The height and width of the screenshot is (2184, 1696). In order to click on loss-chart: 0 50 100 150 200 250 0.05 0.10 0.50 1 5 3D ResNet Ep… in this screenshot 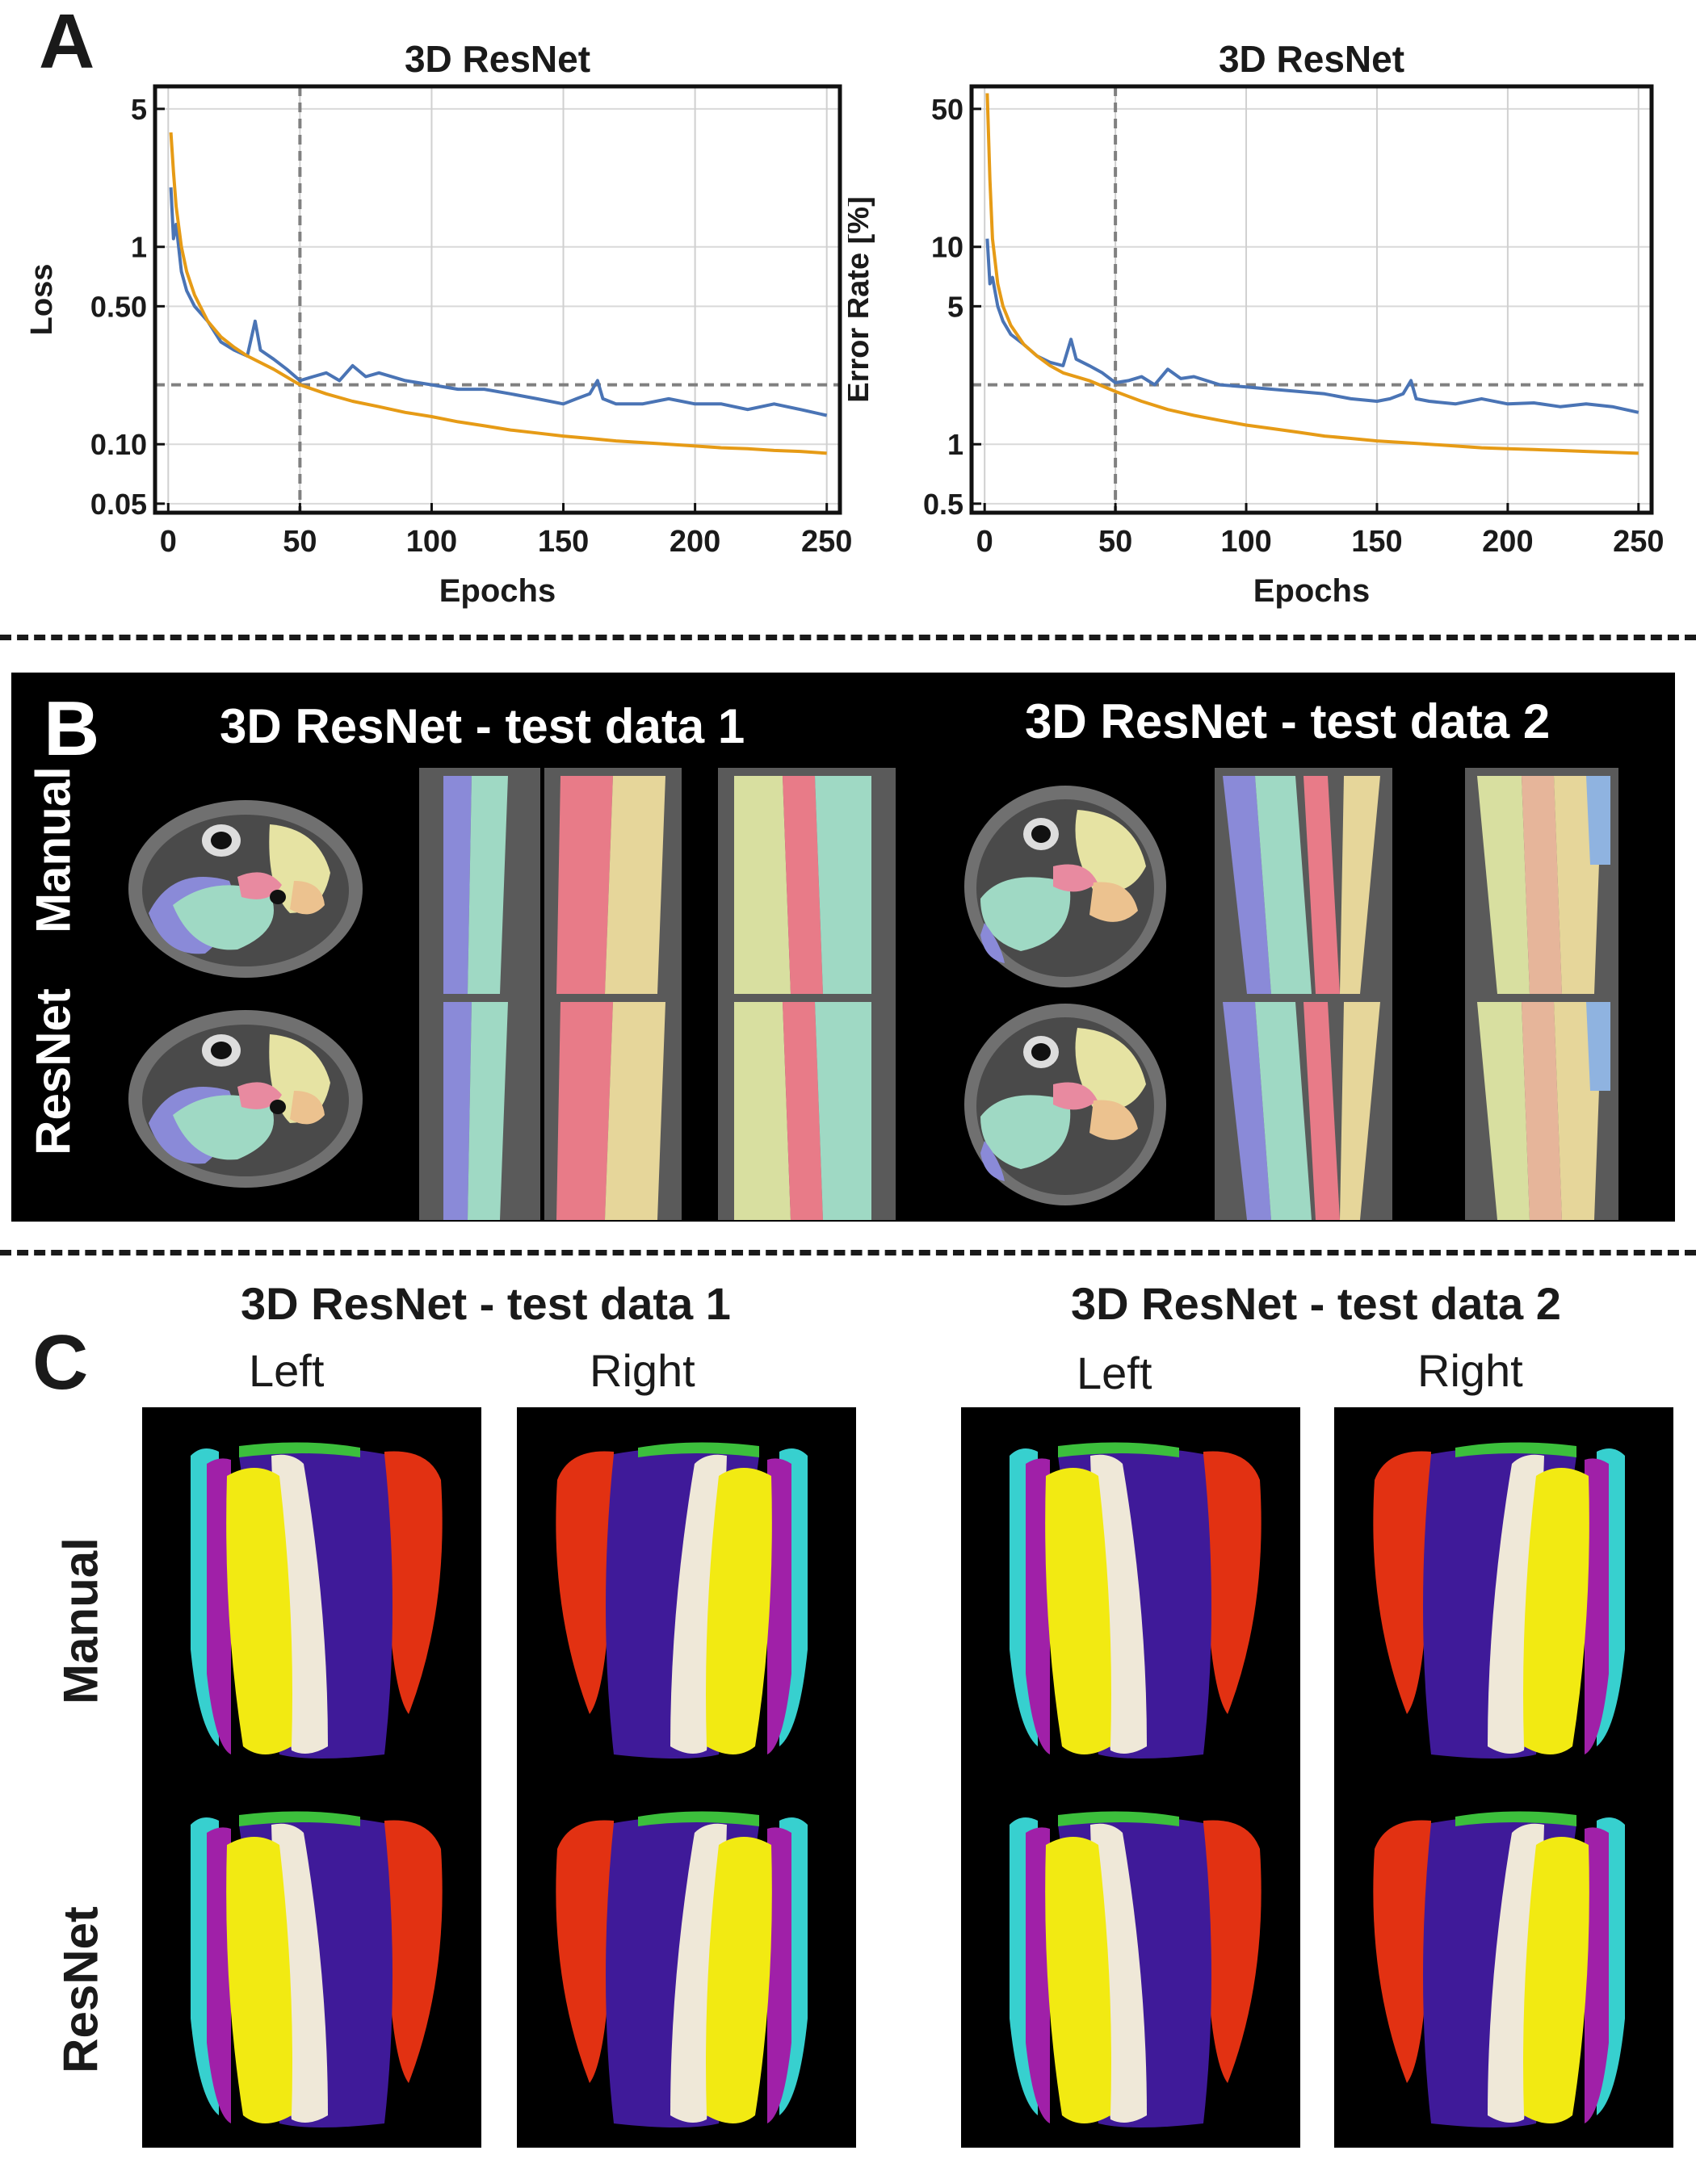, I will do `click(438, 323)`.